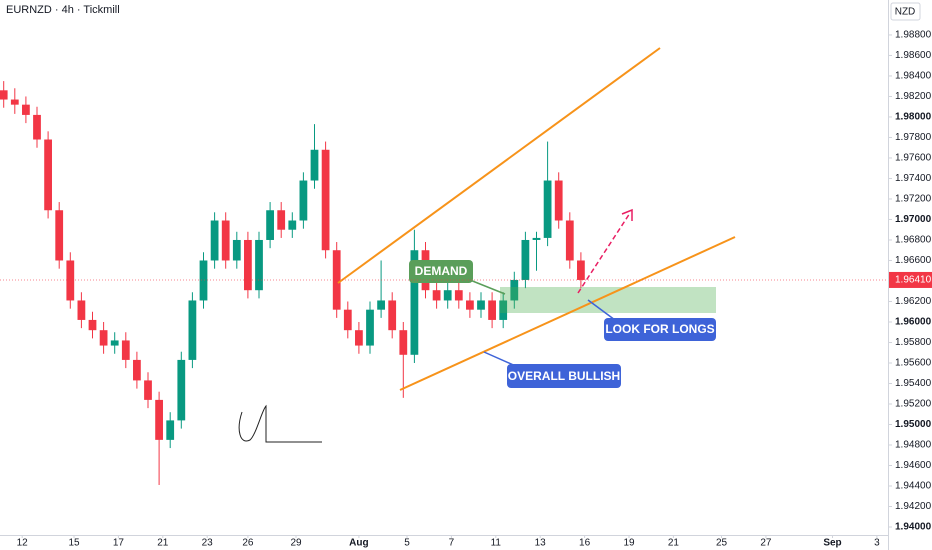 The image size is (932, 550). Describe the element at coordinates (913, 404) in the screenshot. I see `y-tick-label: 1.95200` at that location.